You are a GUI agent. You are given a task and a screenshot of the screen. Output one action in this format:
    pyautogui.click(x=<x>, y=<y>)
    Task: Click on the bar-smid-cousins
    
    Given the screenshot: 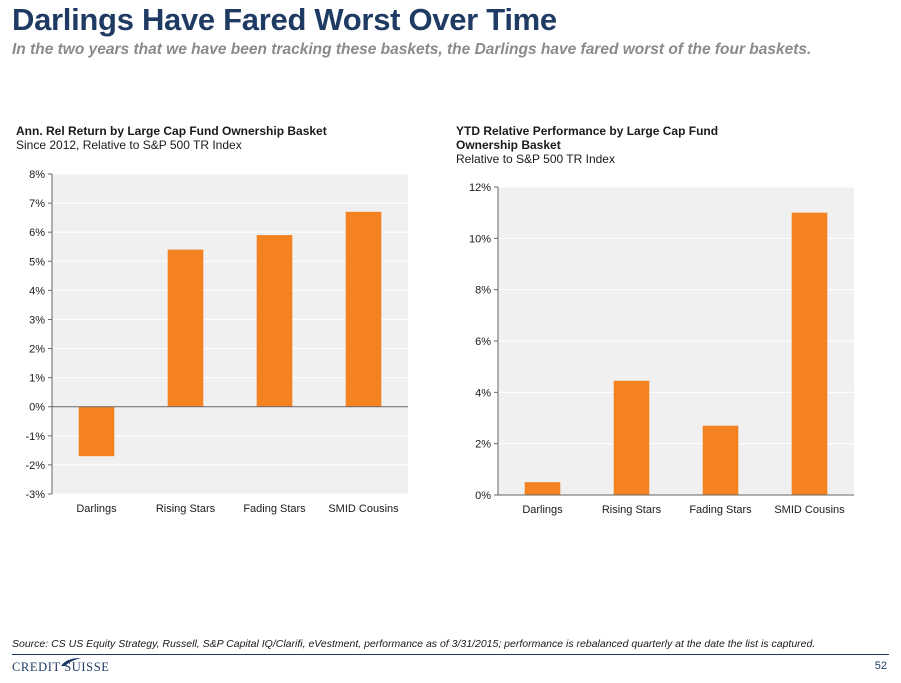 What is the action you would take?
    pyautogui.click(x=363, y=309)
    